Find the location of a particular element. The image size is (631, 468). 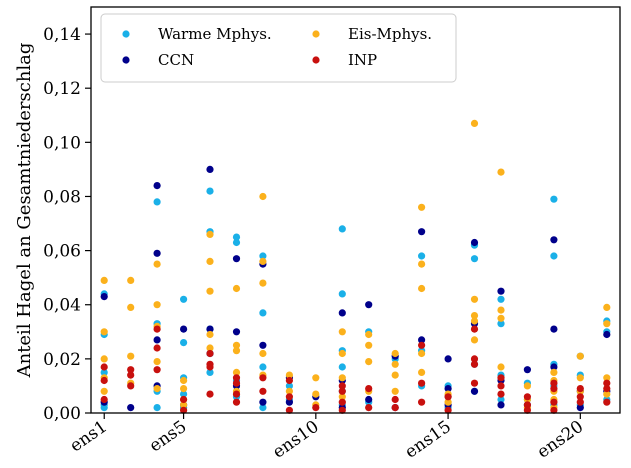

legend: Warme Mphys. CCN Eis-Mphys. INP is located at coordinates (278, 48).